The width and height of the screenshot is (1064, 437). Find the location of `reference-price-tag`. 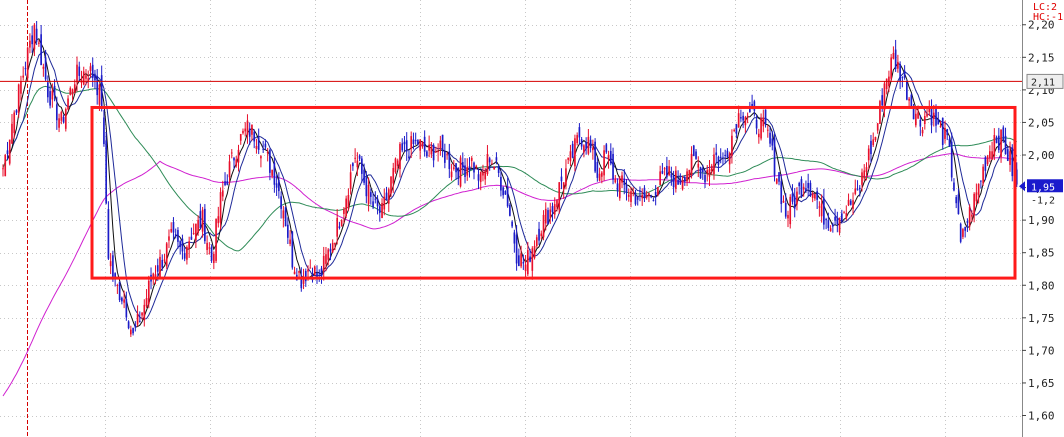

reference-price-tag is located at coordinates (1045, 81).